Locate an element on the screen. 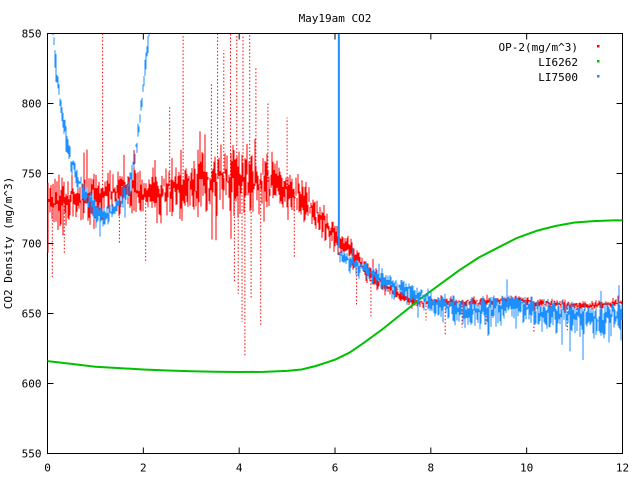  svg-text: 0 is located at coordinates (47, 468).